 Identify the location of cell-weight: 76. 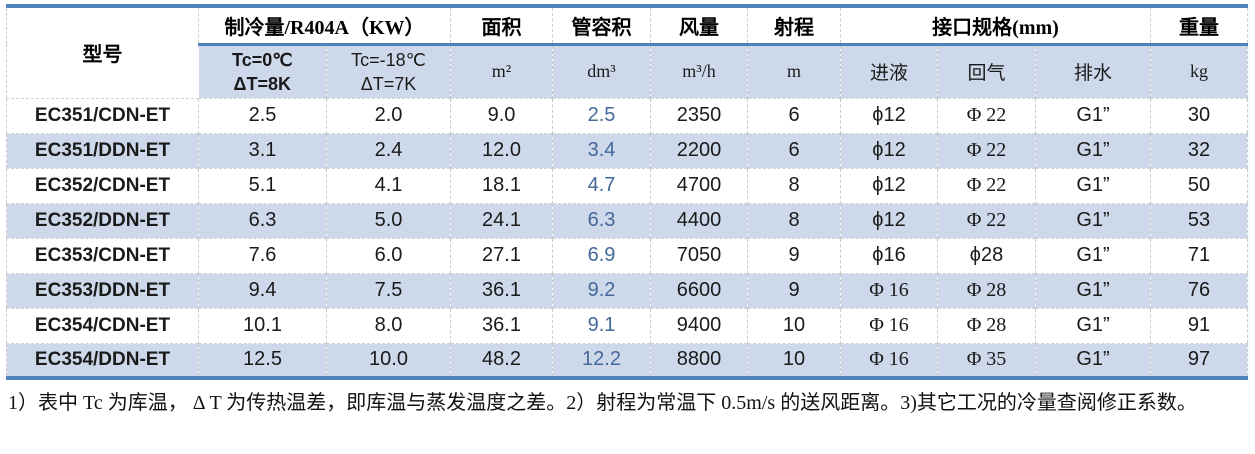
(1199, 290).